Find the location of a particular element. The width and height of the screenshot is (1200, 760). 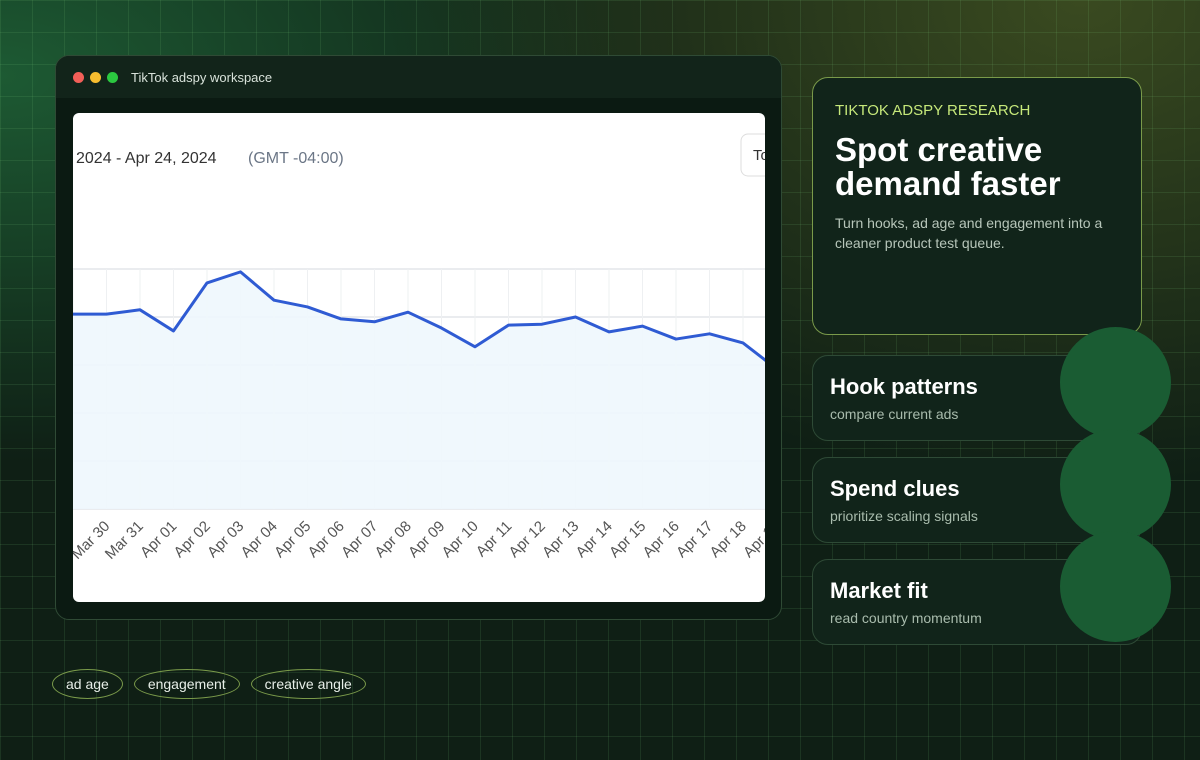

feature-title: Spend clues is located at coordinates (895, 488).